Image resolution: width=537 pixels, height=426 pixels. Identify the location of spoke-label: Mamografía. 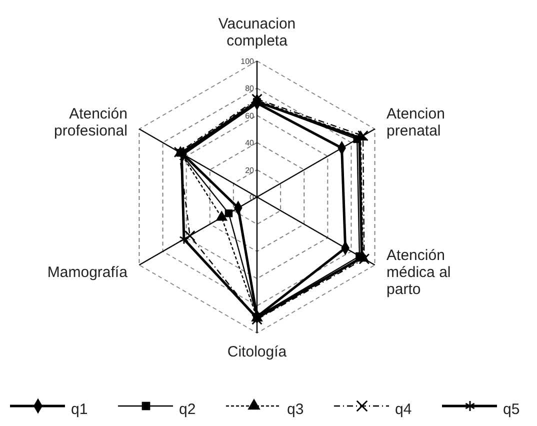
(87, 272).